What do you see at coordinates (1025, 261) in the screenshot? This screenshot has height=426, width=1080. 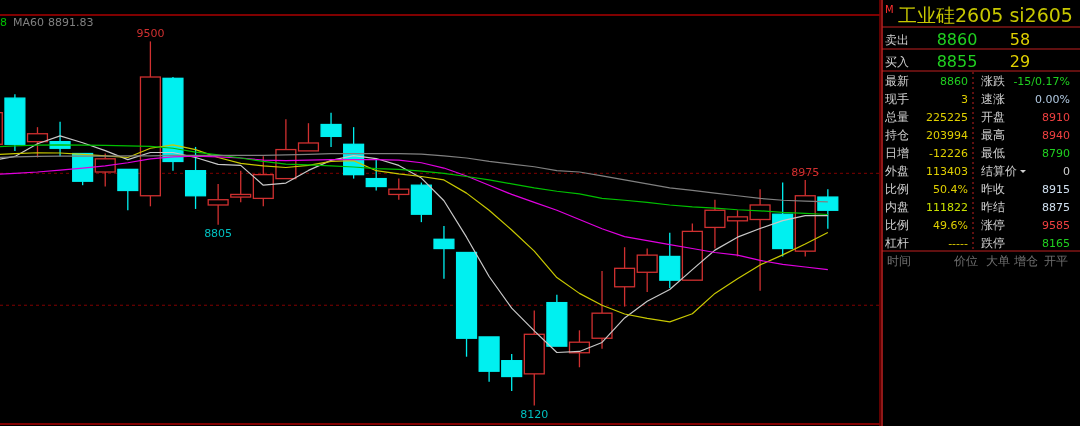 I see `text: 增仓` at bounding box center [1025, 261].